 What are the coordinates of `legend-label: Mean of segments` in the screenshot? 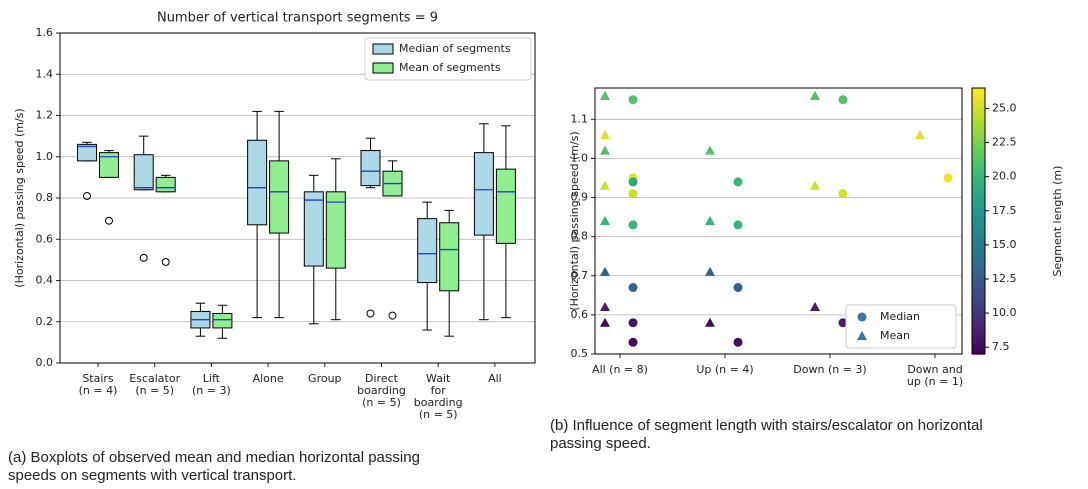 It's located at (450, 67).